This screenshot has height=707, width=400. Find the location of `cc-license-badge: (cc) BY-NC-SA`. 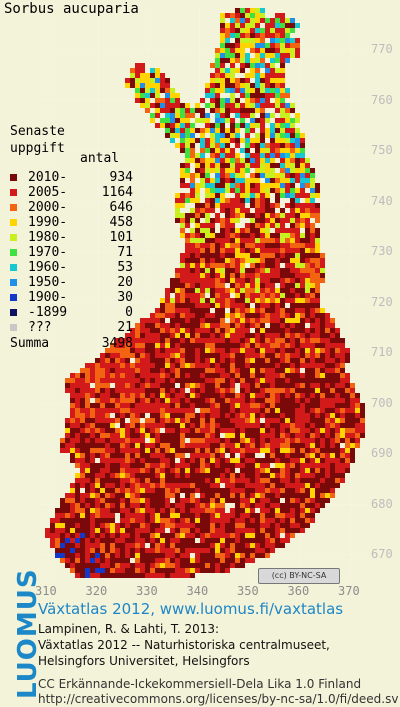

cc-license-badge: (cc) BY-NC-SA is located at coordinates (299, 576).